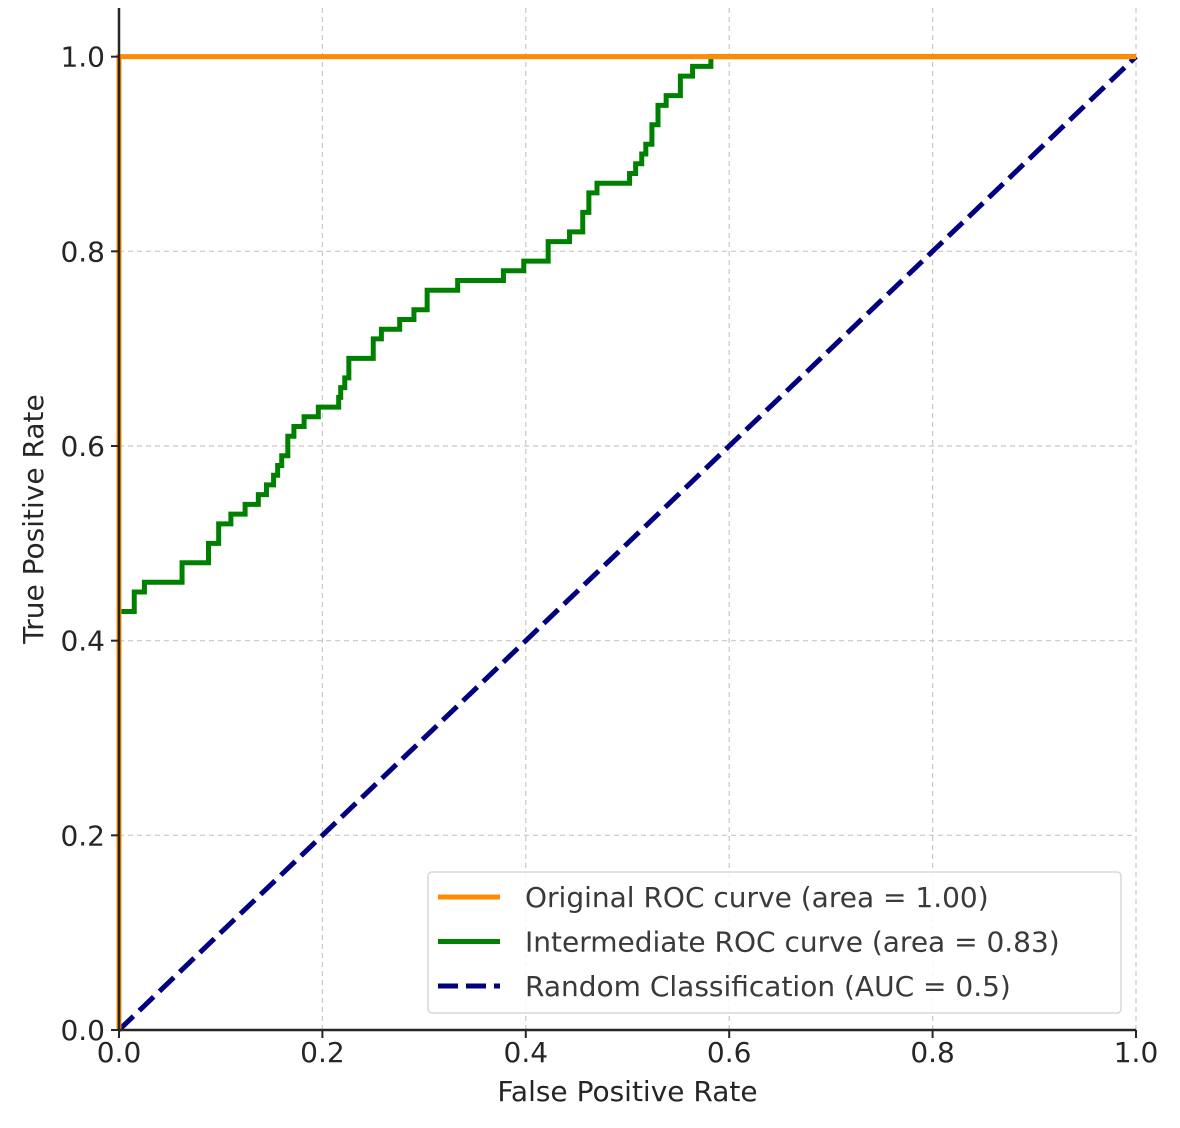  Describe the element at coordinates (82, 641) in the screenshot. I see `y-tick-label: 0.4` at that location.